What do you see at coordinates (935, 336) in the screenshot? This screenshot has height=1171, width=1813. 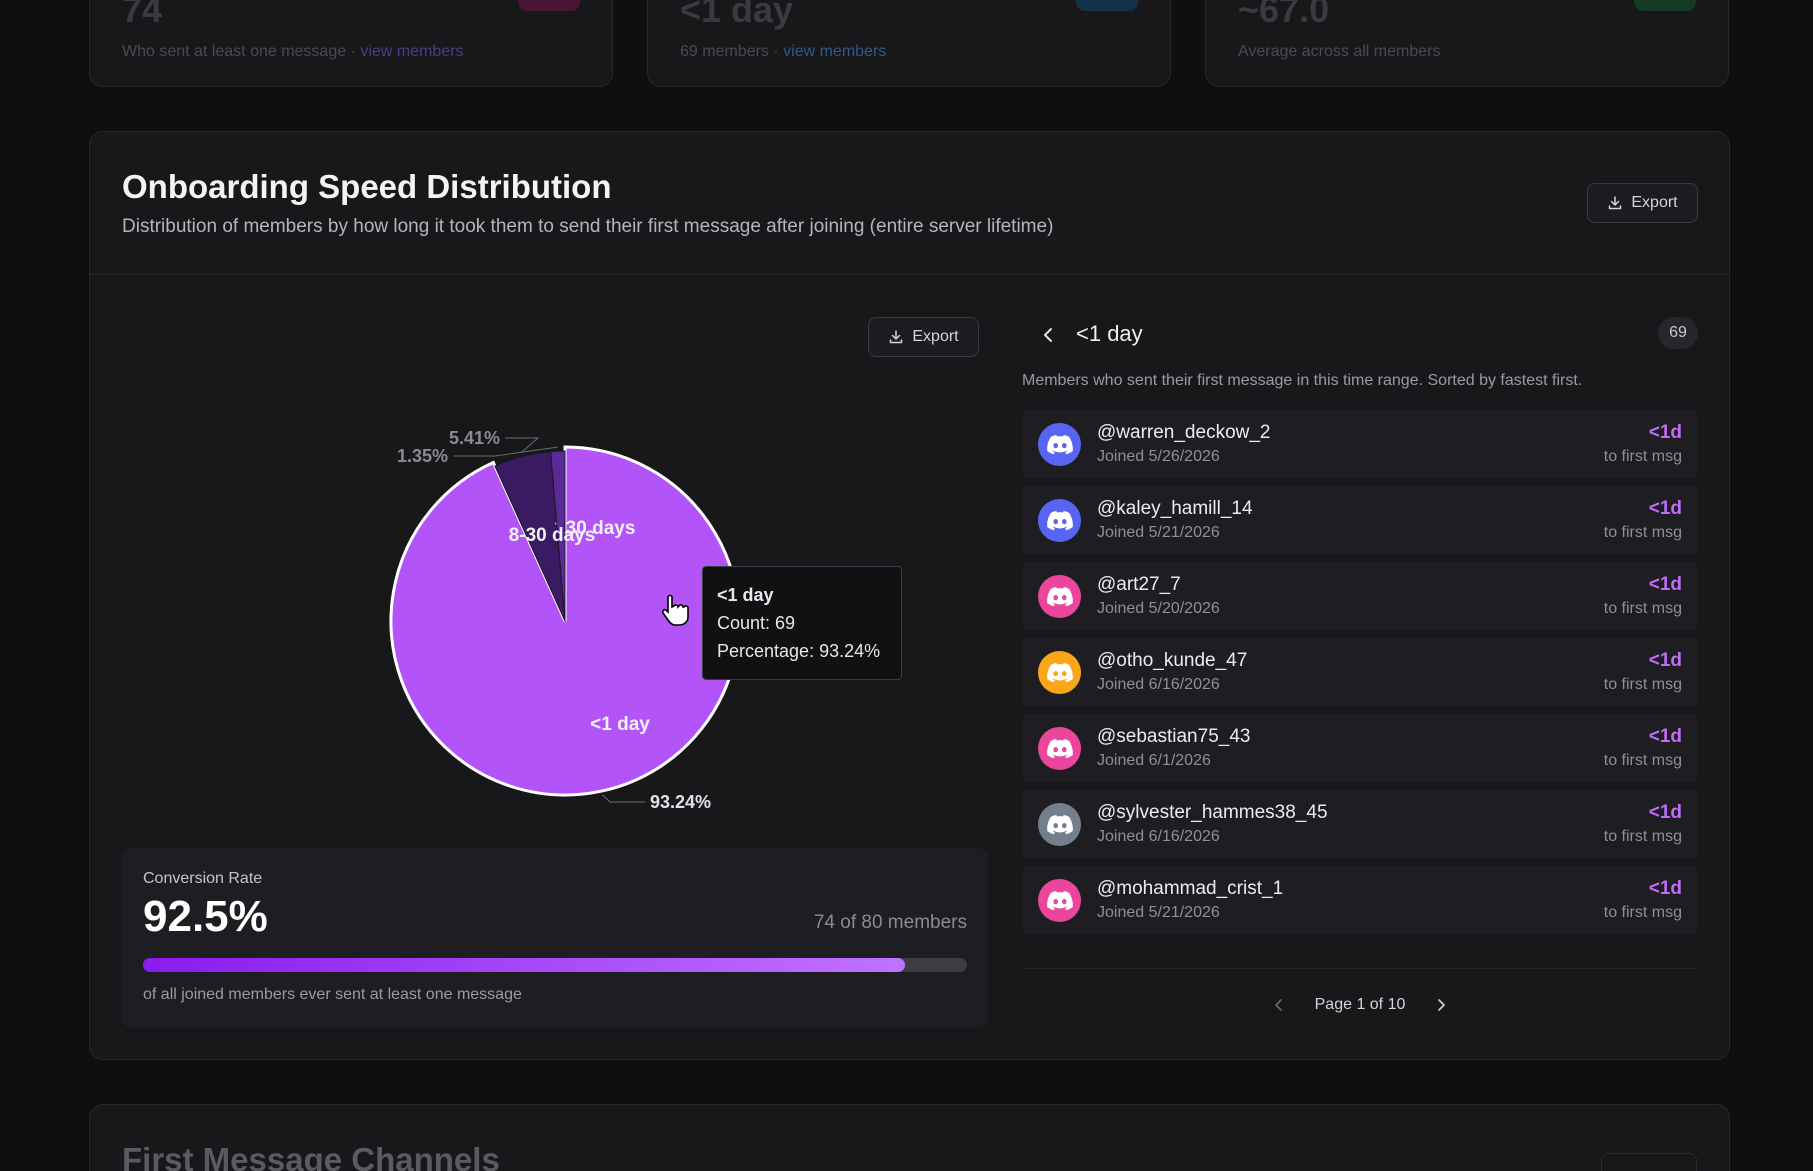 I see `export-label: Export` at bounding box center [935, 336].